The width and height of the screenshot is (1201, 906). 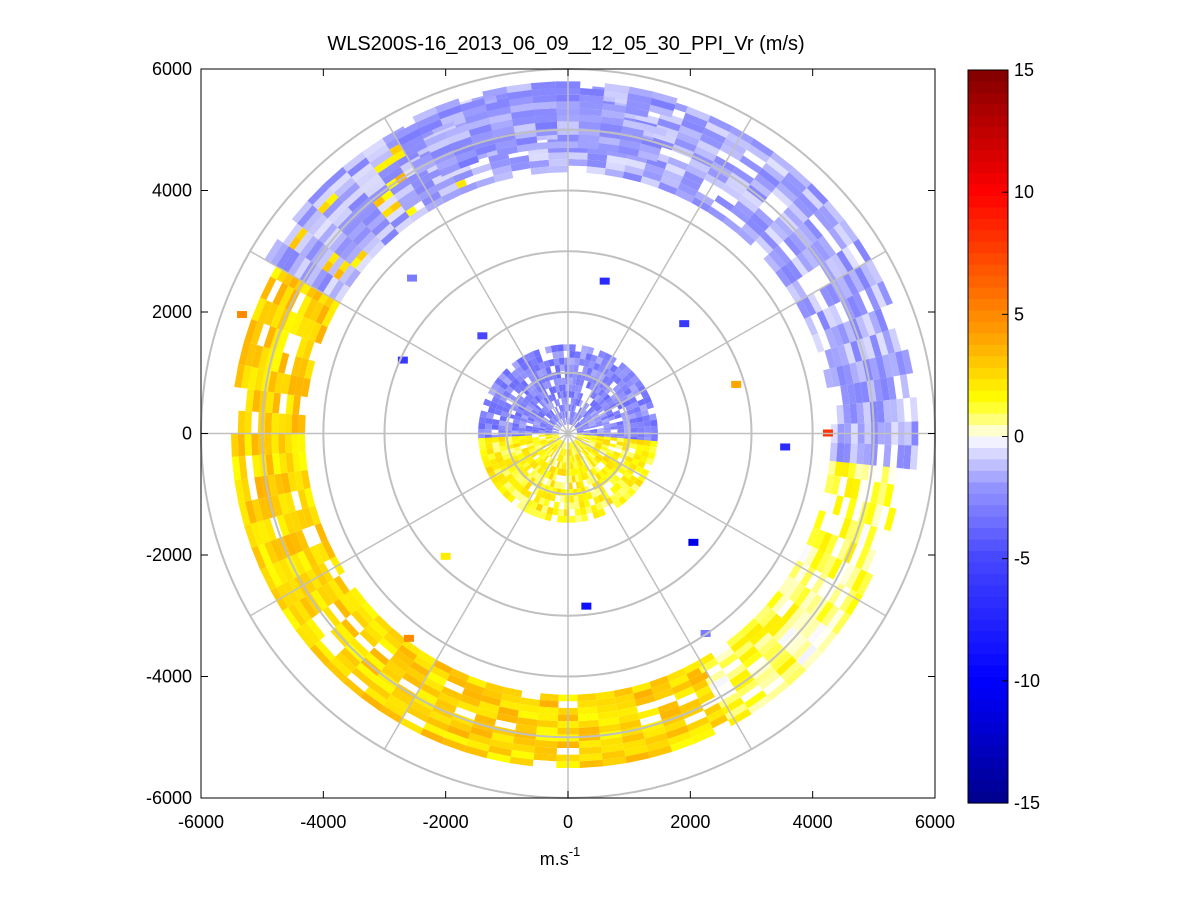 I want to click on grid-spoke, so click(x=409, y=524).